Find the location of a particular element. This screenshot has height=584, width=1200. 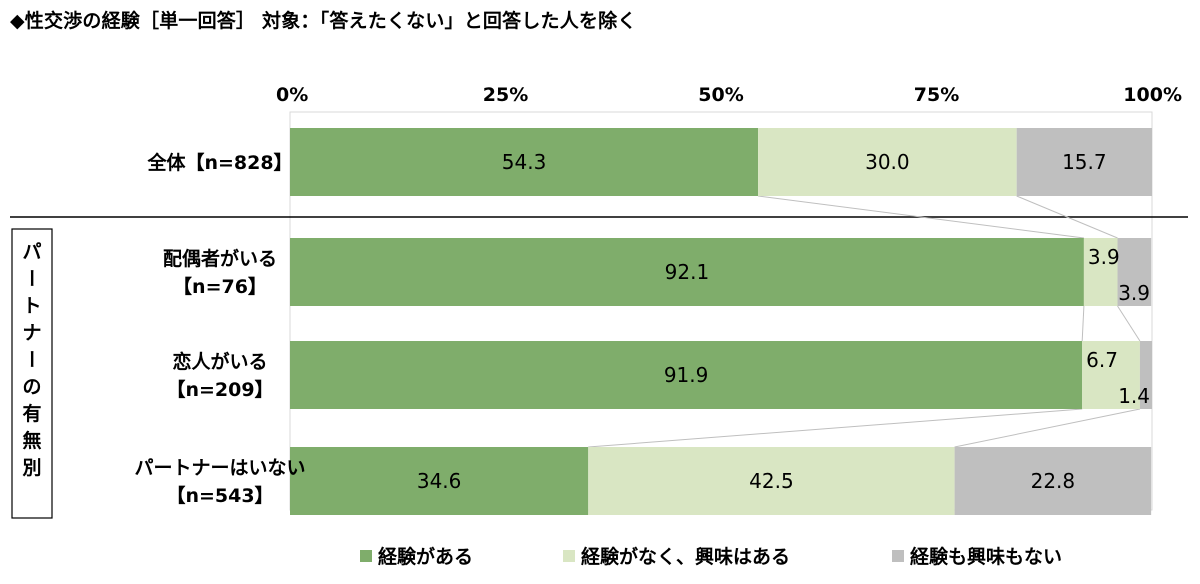

group-label-char: 有 is located at coordinates (31, 413).